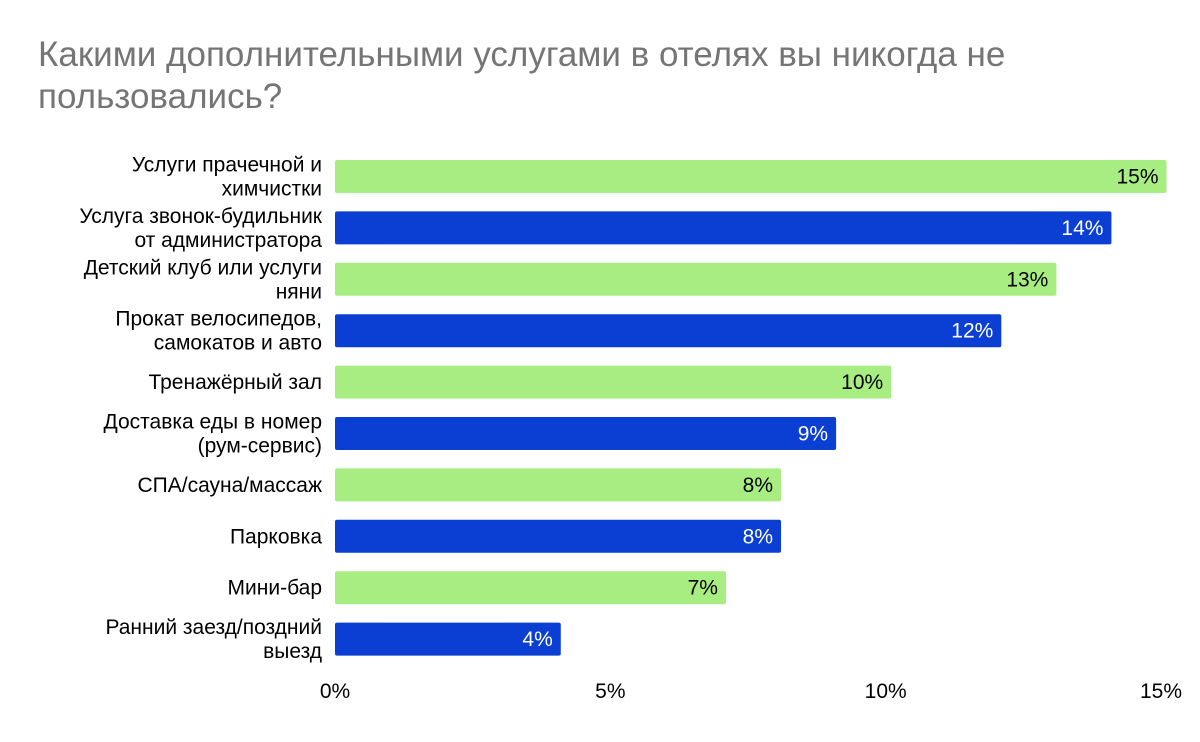 The height and width of the screenshot is (742, 1200). Describe the element at coordinates (886, 691) in the screenshot. I see `x-tick-label-2: 10%` at that location.